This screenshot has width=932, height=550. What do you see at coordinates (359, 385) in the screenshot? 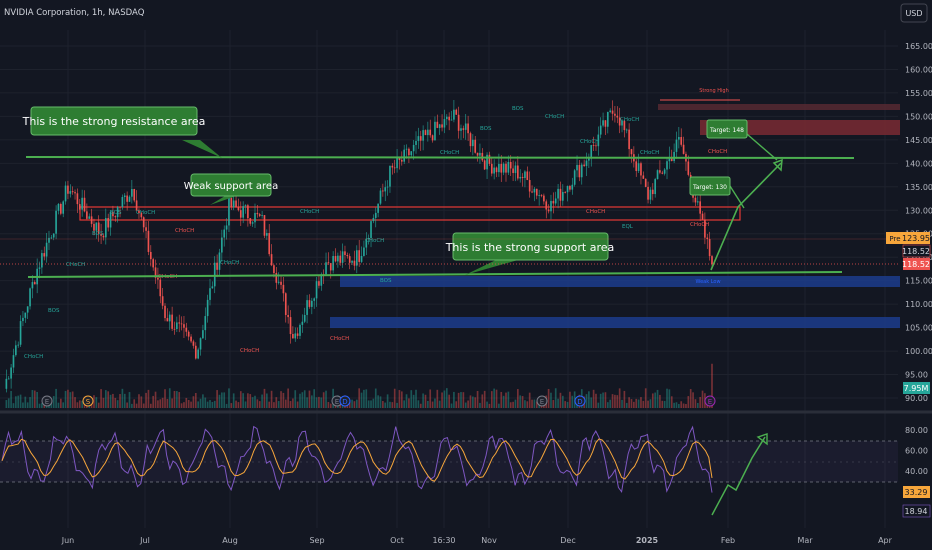
I see `volume-bars` at bounding box center [359, 385].